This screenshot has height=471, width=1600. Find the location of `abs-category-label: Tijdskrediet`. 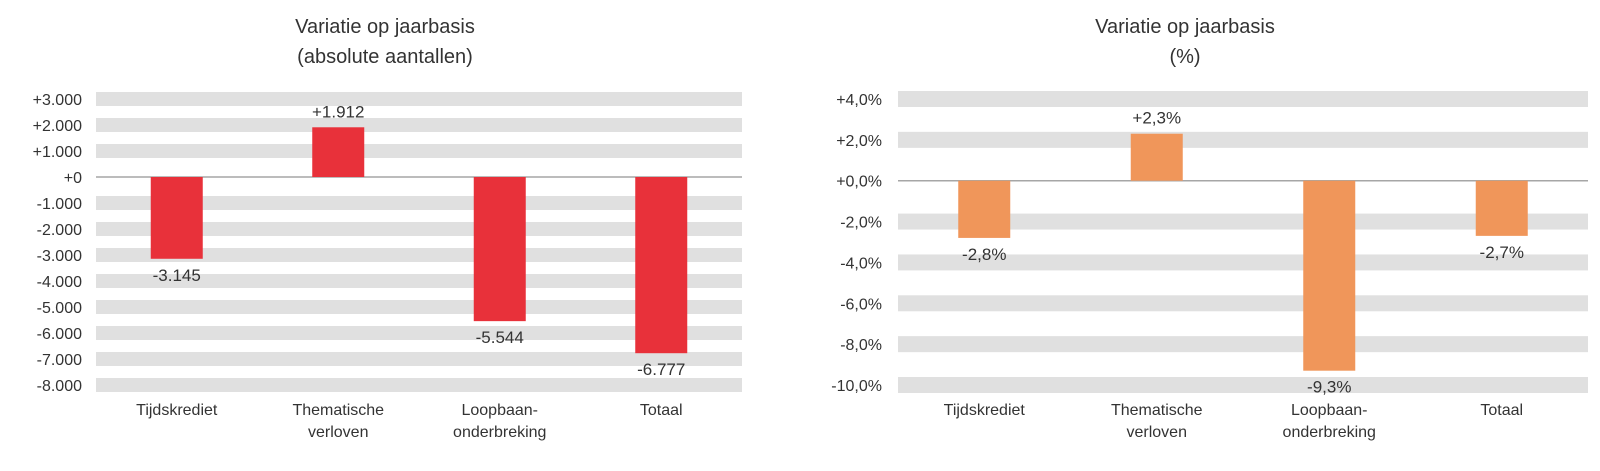

abs-category-label: Tijdskrediet is located at coordinates (177, 410).